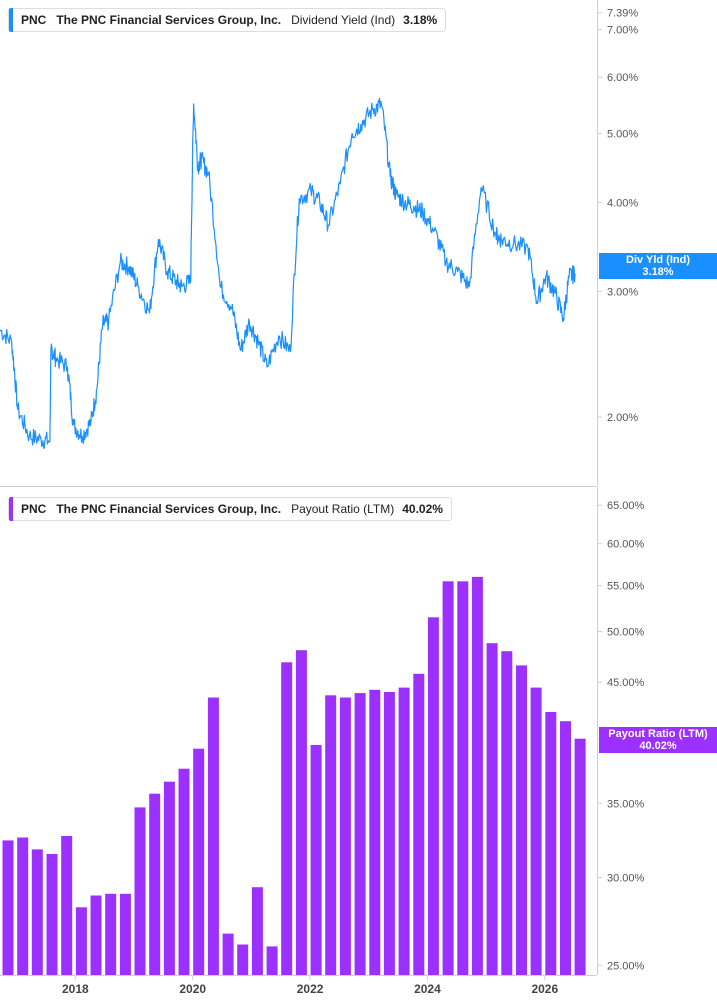  What do you see at coordinates (169, 20) in the screenshot?
I see `top-legend-company: The PNC Financial Services Group, Inc.` at bounding box center [169, 20].